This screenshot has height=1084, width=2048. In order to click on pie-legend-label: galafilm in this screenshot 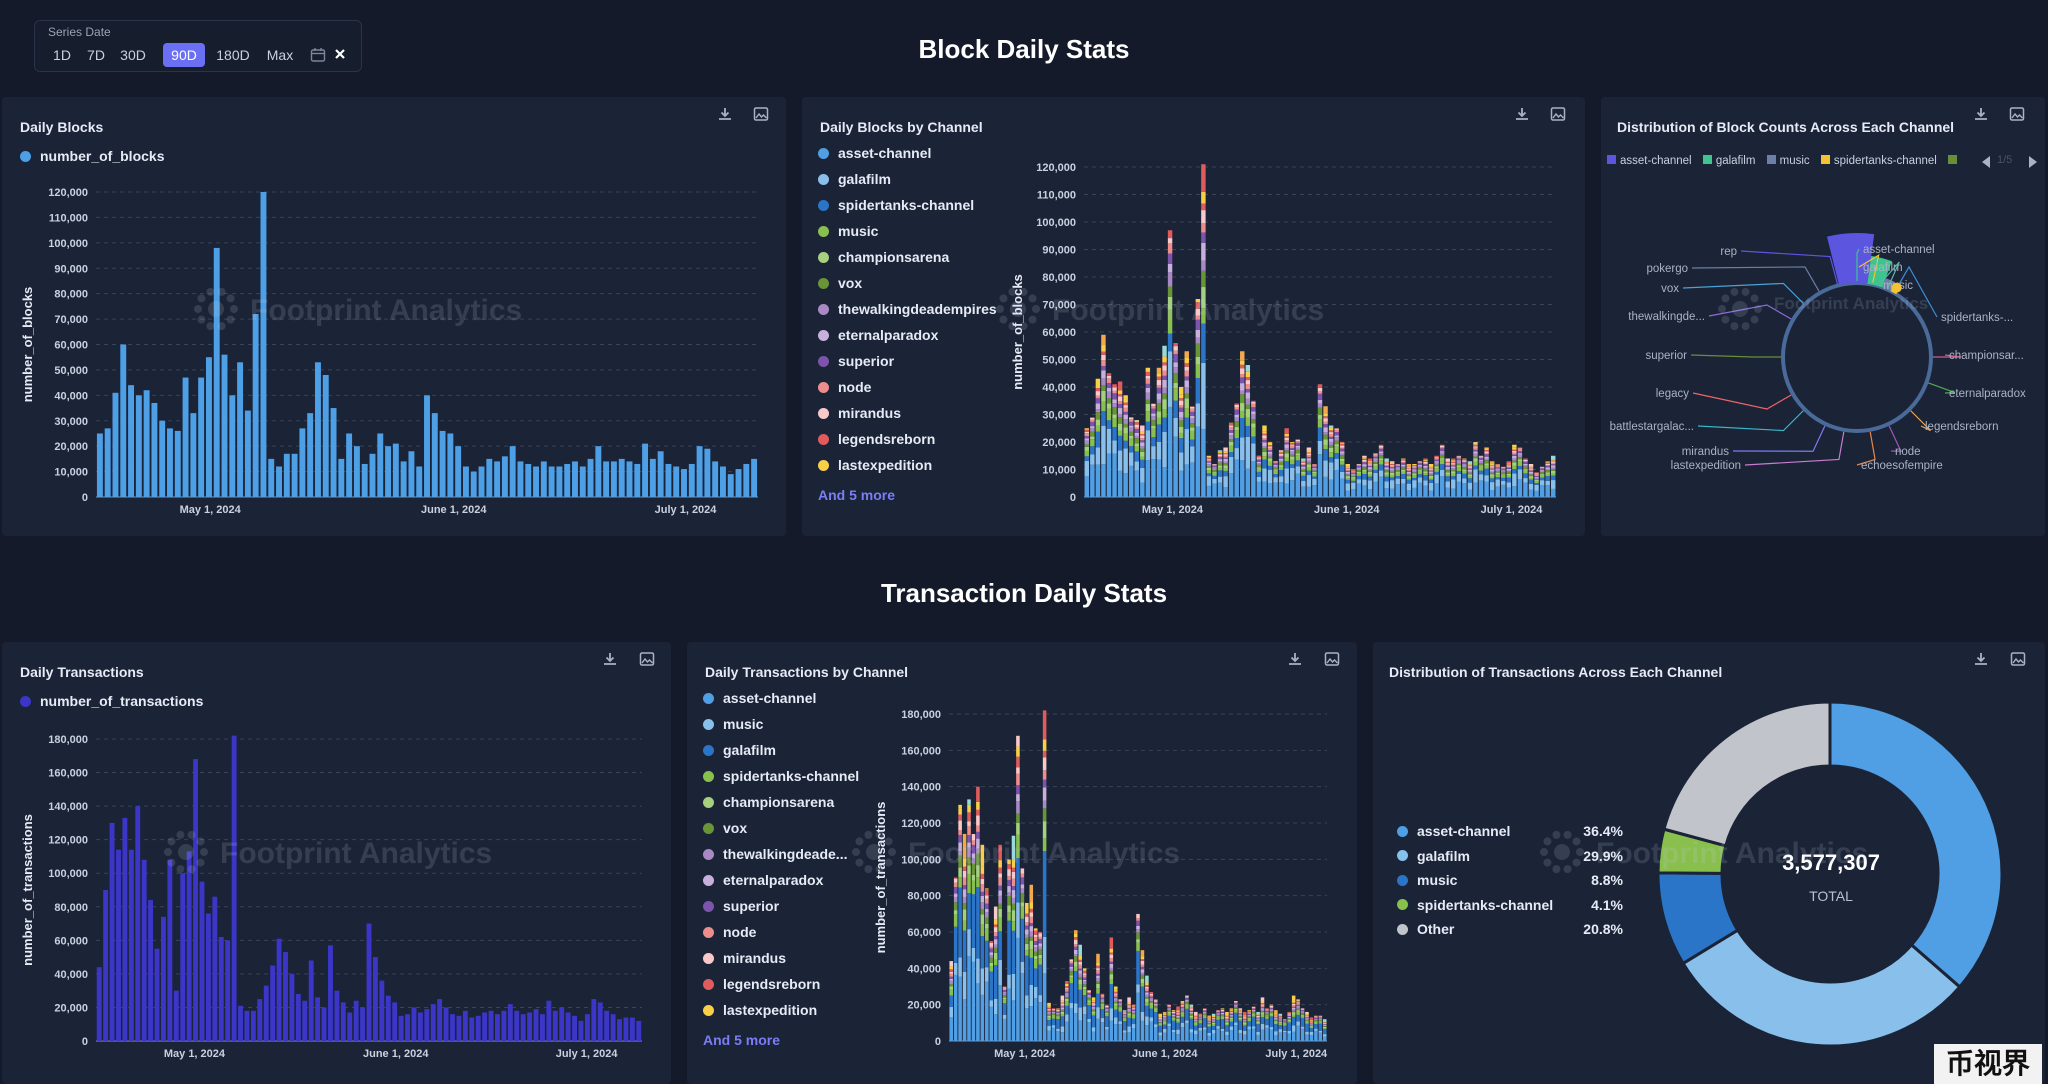, I will do `click(1735, 161)`.